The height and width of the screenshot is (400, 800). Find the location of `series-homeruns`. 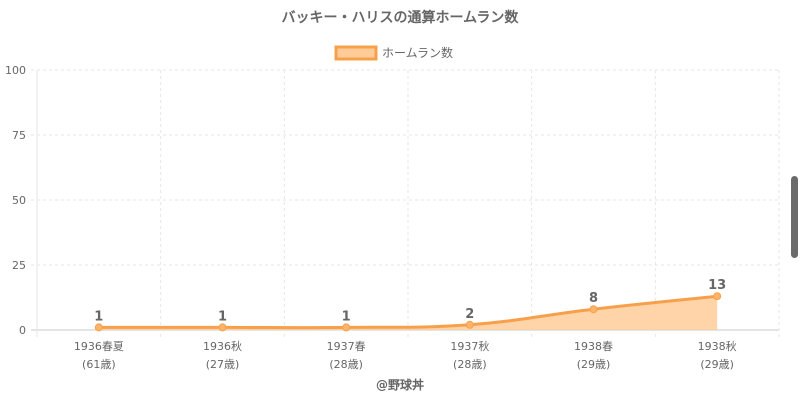

series-homeruns is located at coordinates (408, 312).